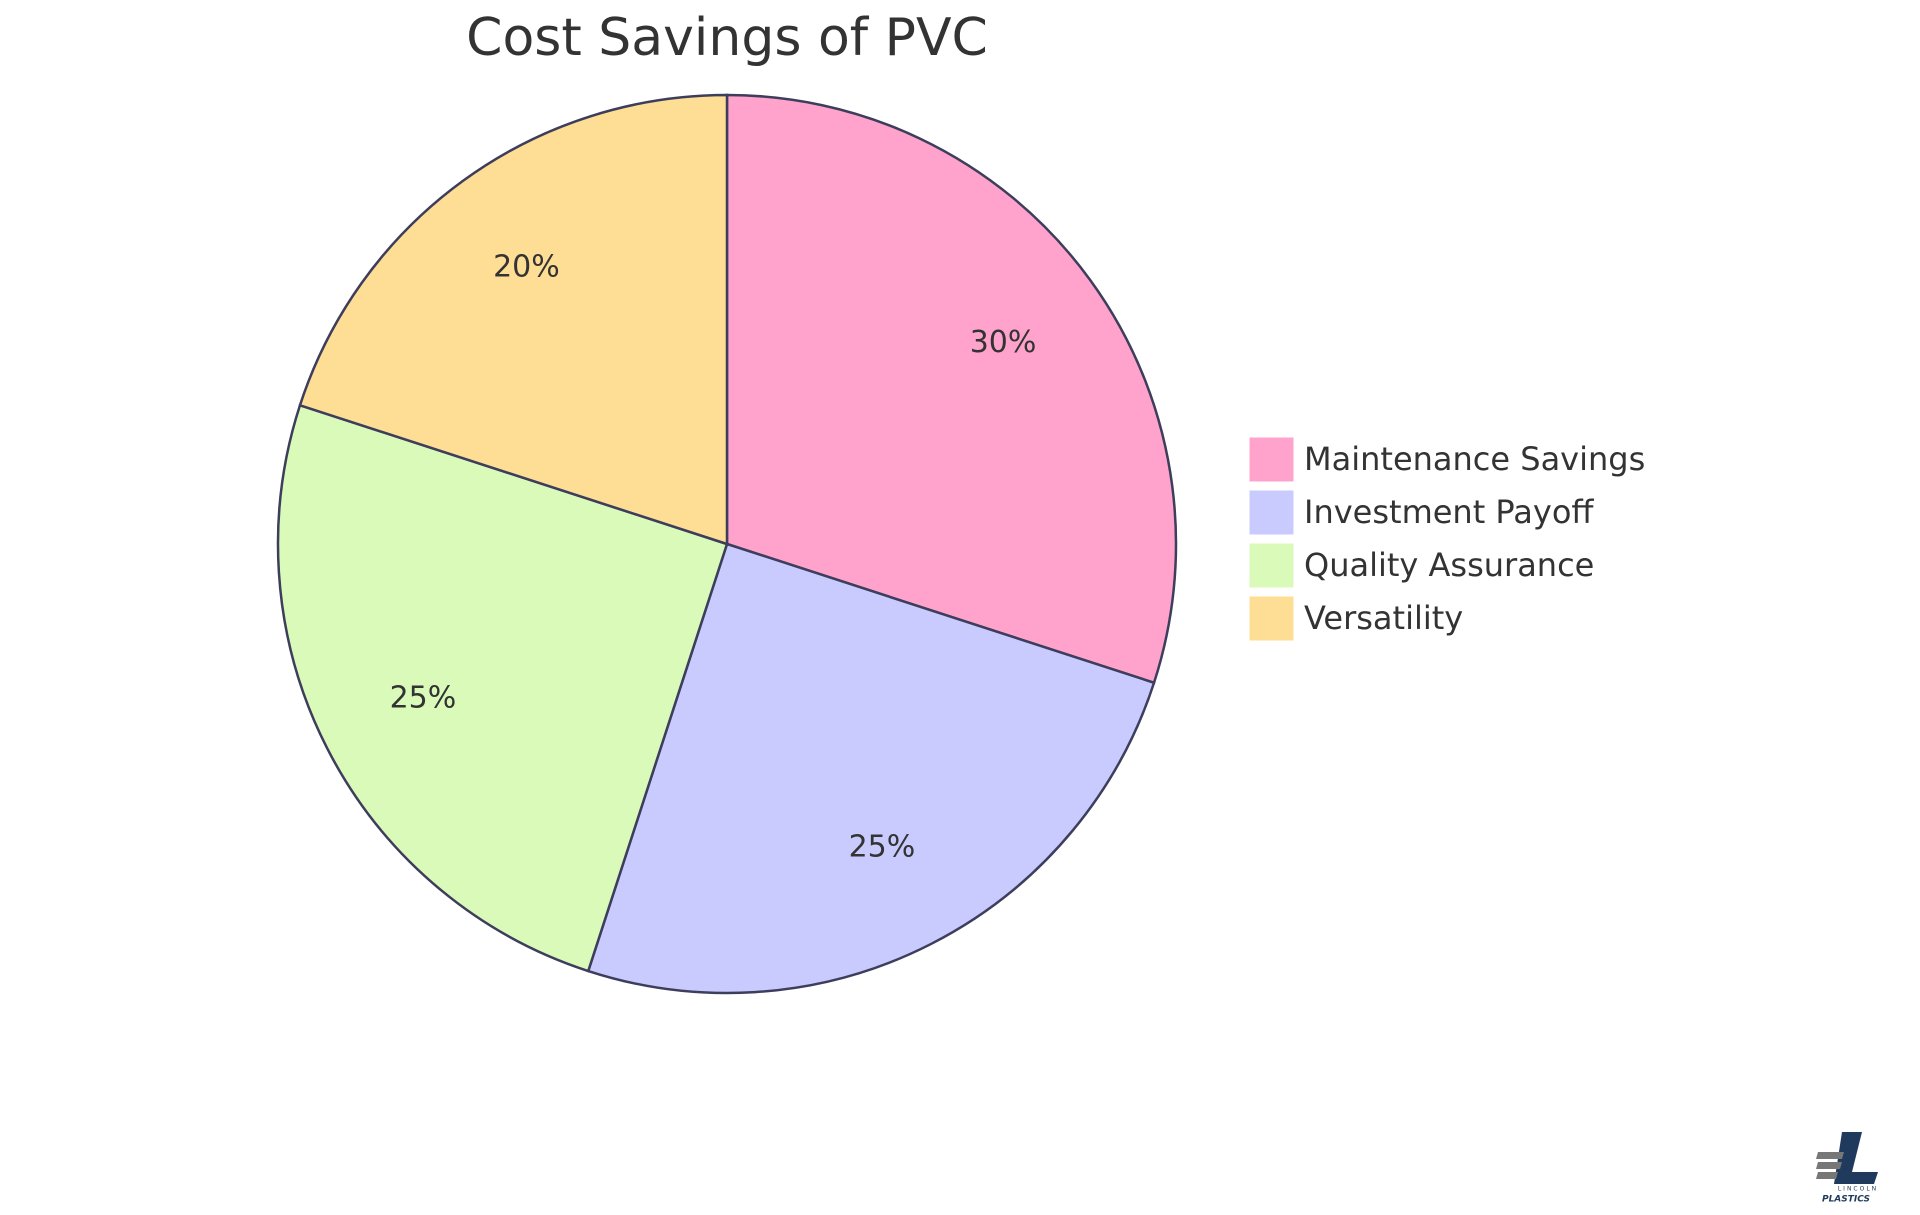  What do you see at coordinates (1474, 459) in the screenshot?
I see `legend-label: Maintenance Savings` at bounding box center [1474, 459].